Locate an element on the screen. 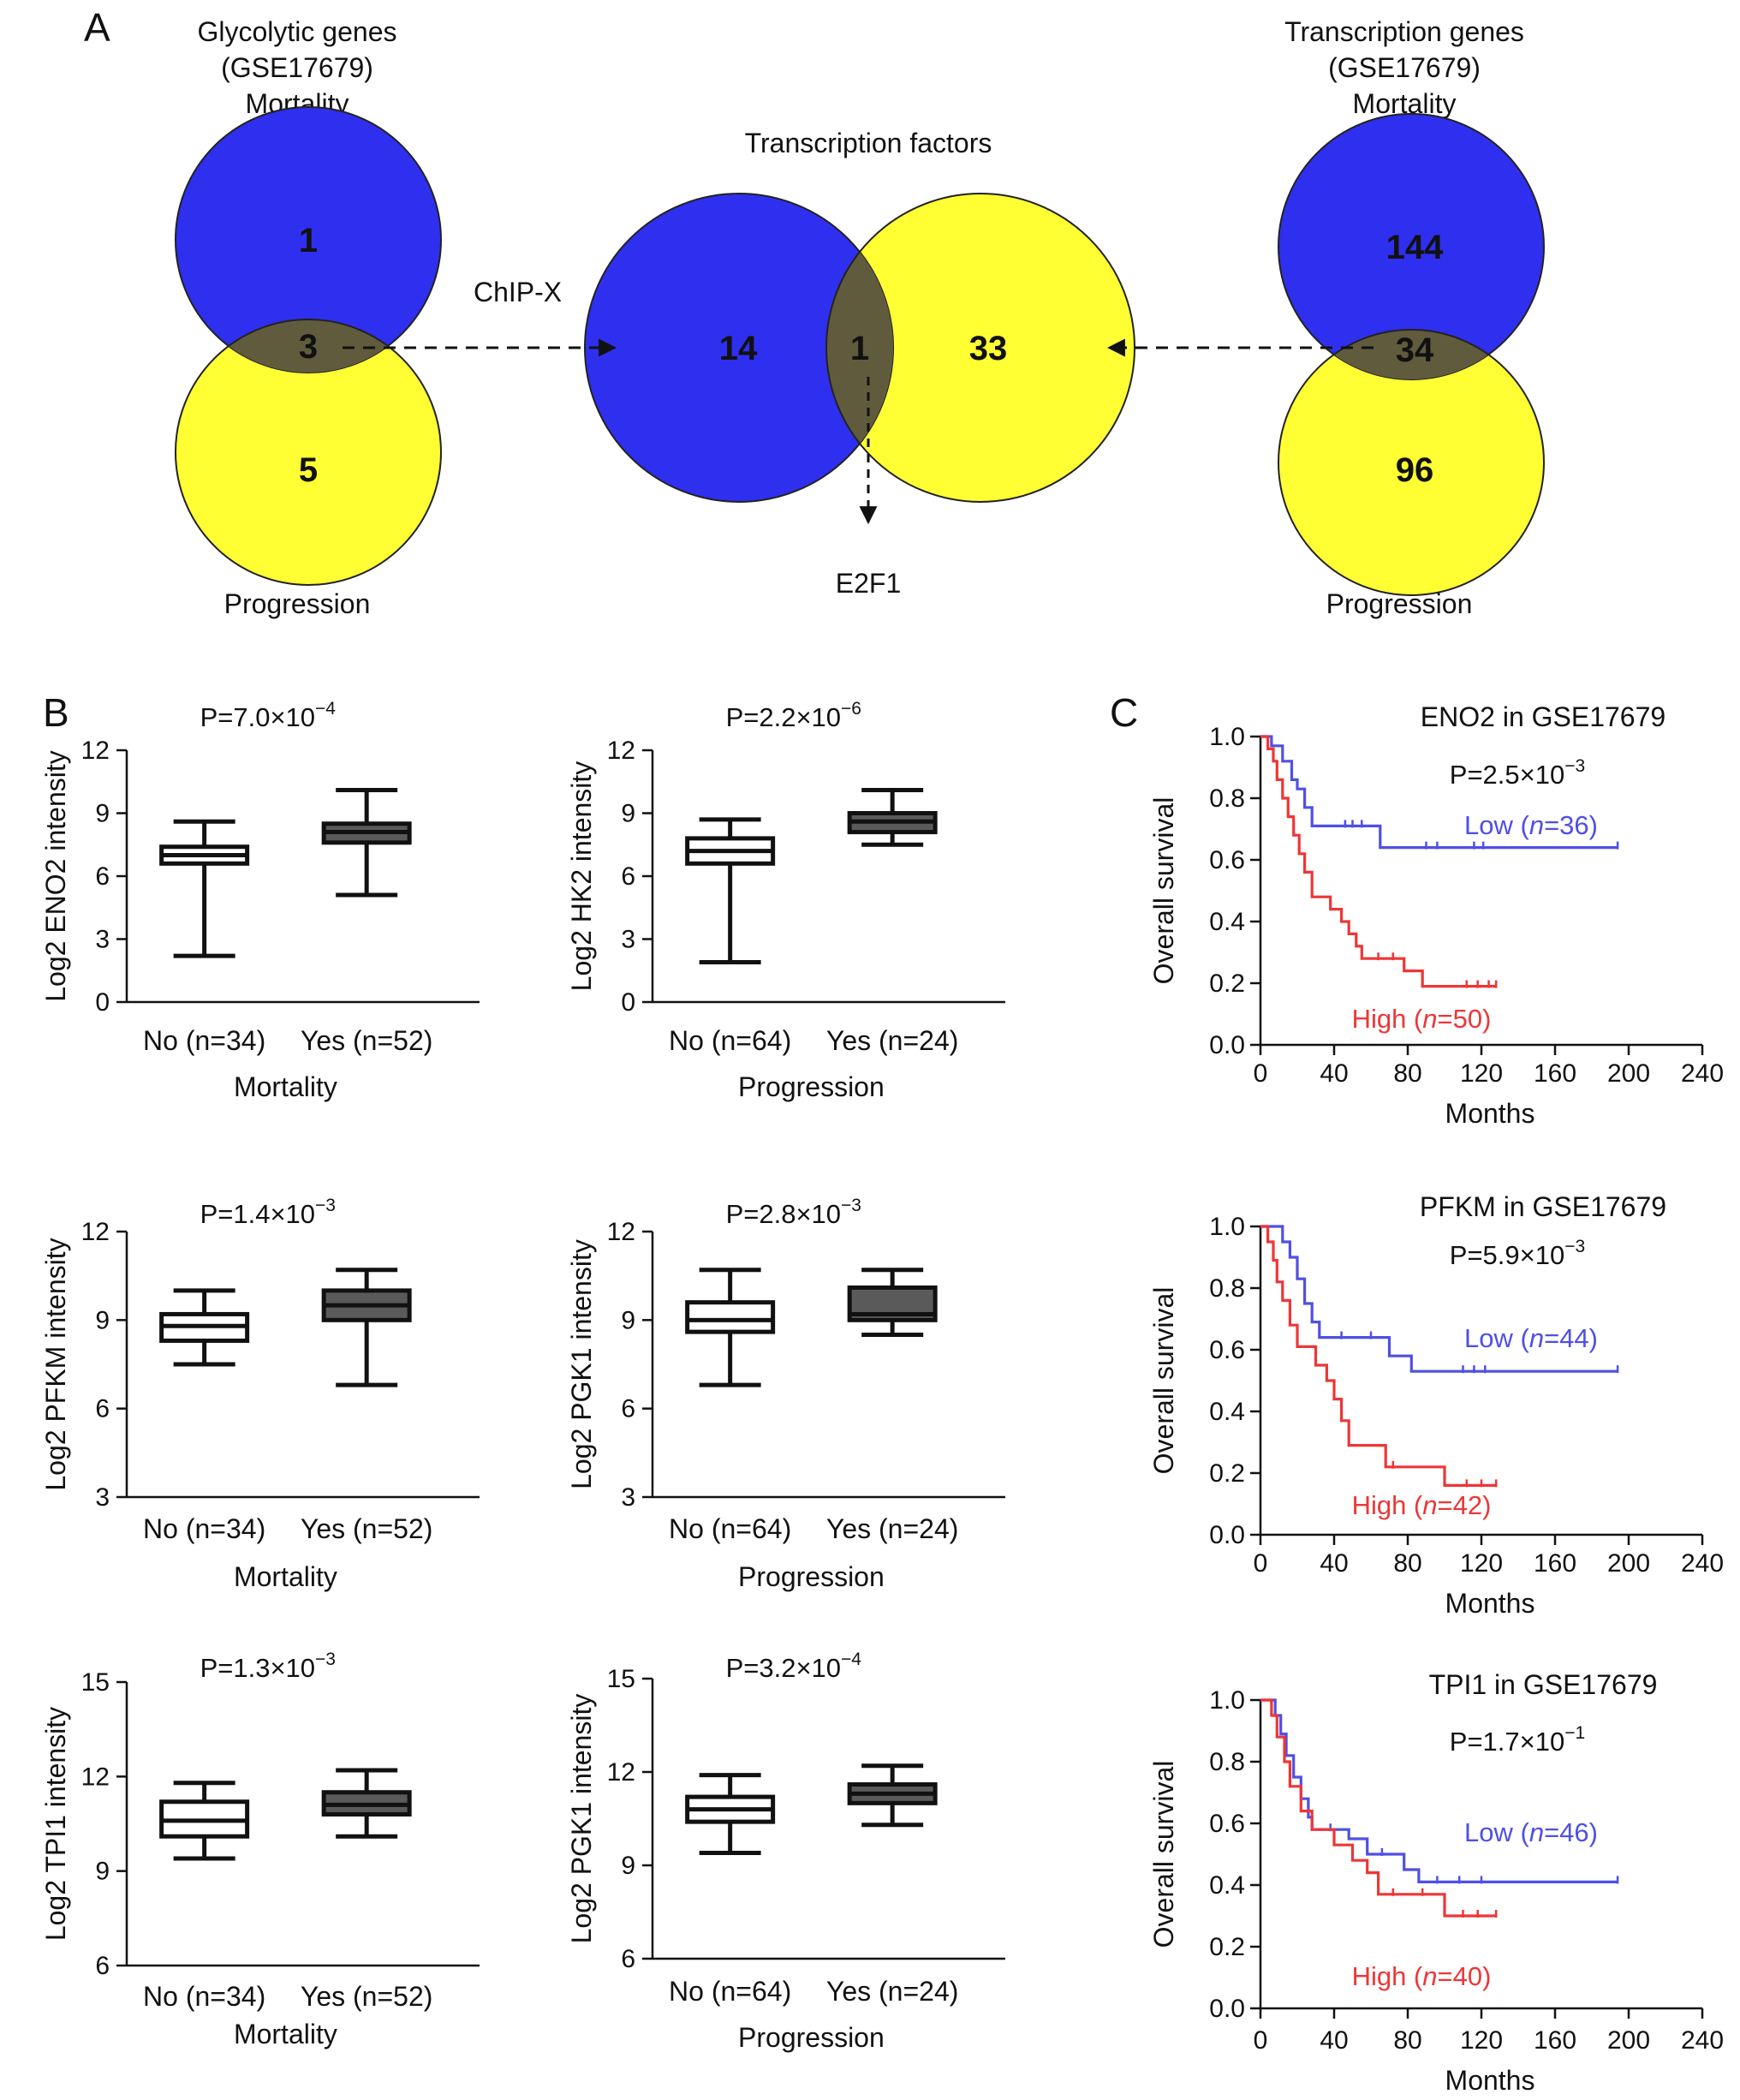 This screenshot has height=2100, width=1740. chart-title: PFKM in GSE17679 is located at coordinates (1543, 1206).